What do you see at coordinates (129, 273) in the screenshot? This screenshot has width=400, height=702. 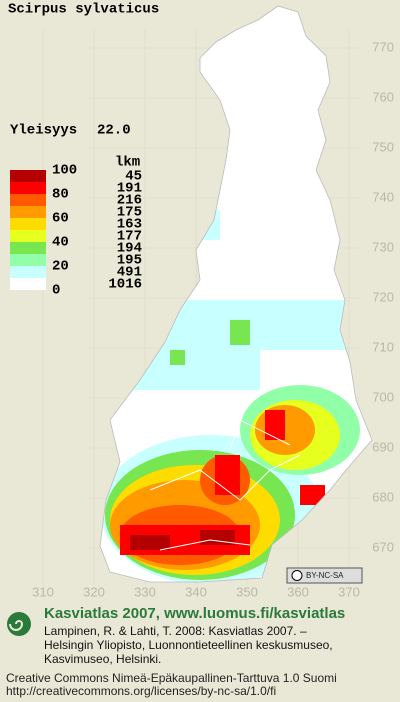 I see `legend-count: 491` at bounding box center [129, 273].